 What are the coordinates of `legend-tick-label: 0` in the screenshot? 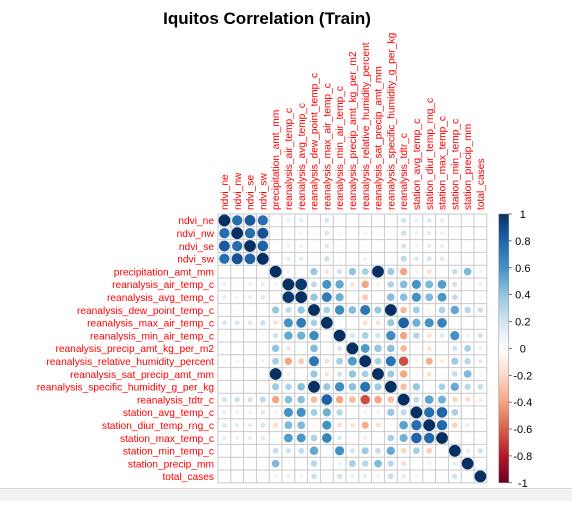 It's located at (523, 349).